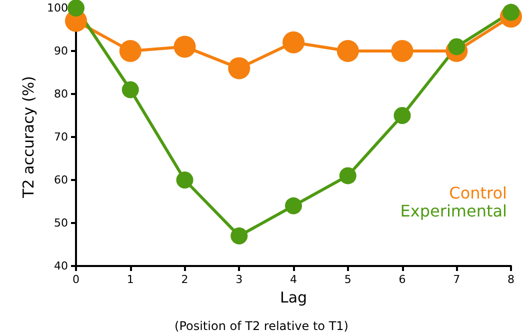  Describe the element at coordinates (348, 279) in the screenshot. I see `x-tick-label: 5` at that location.